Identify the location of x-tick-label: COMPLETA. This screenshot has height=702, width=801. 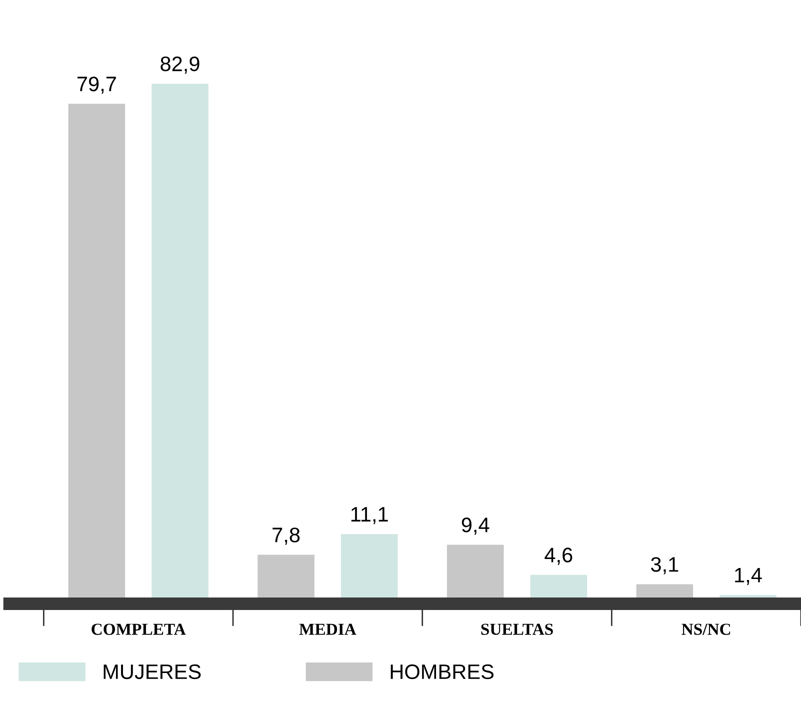
(139, 629).